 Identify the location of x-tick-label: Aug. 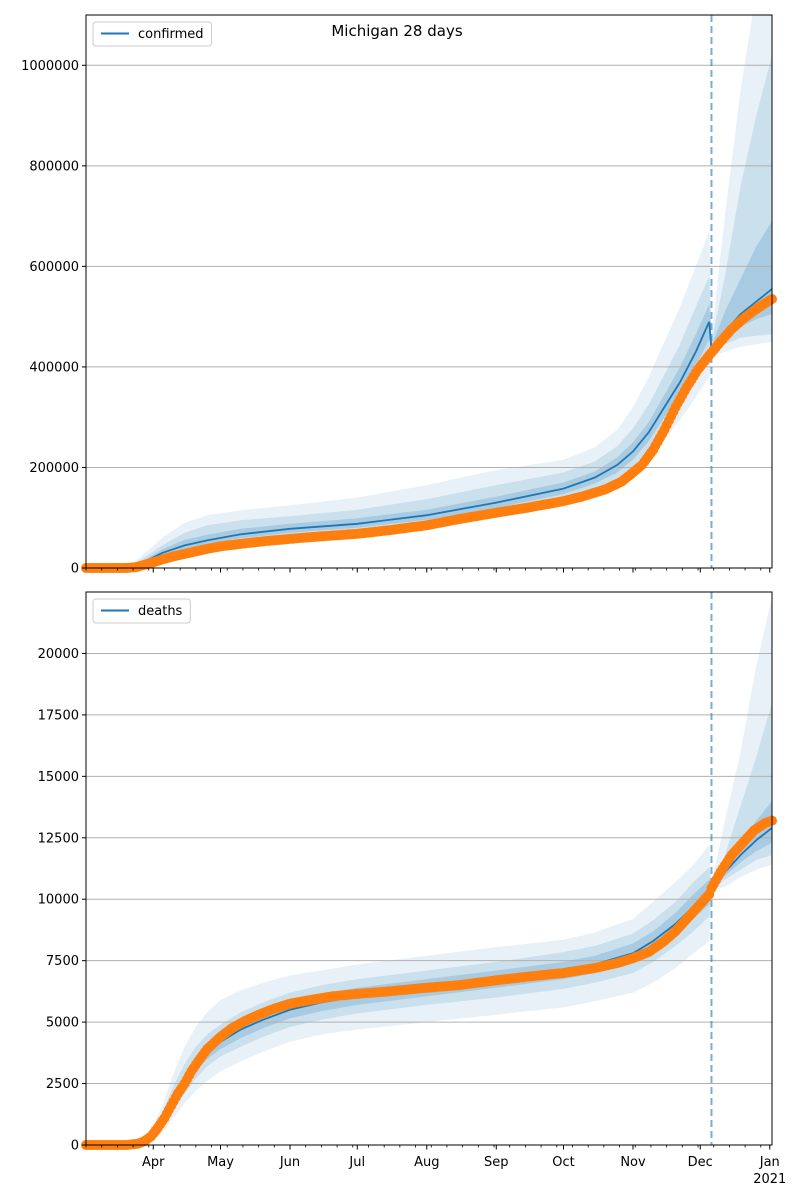
(426, 1162).